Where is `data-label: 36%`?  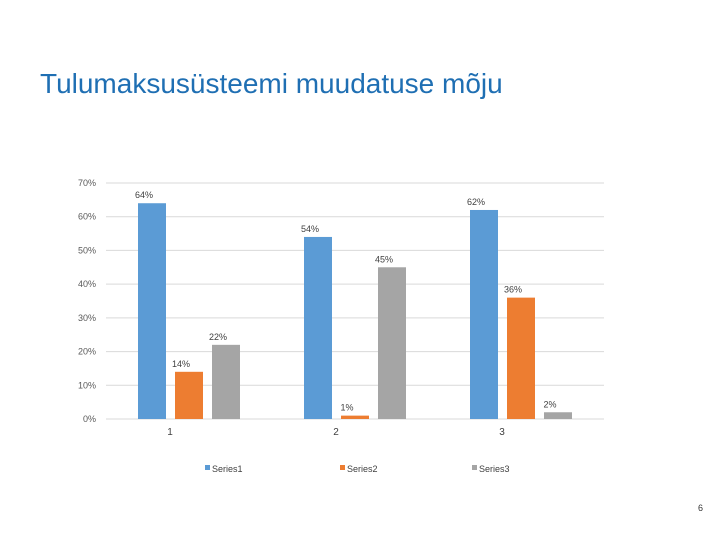
data-label: 36% is located at coordinates (513, 290).